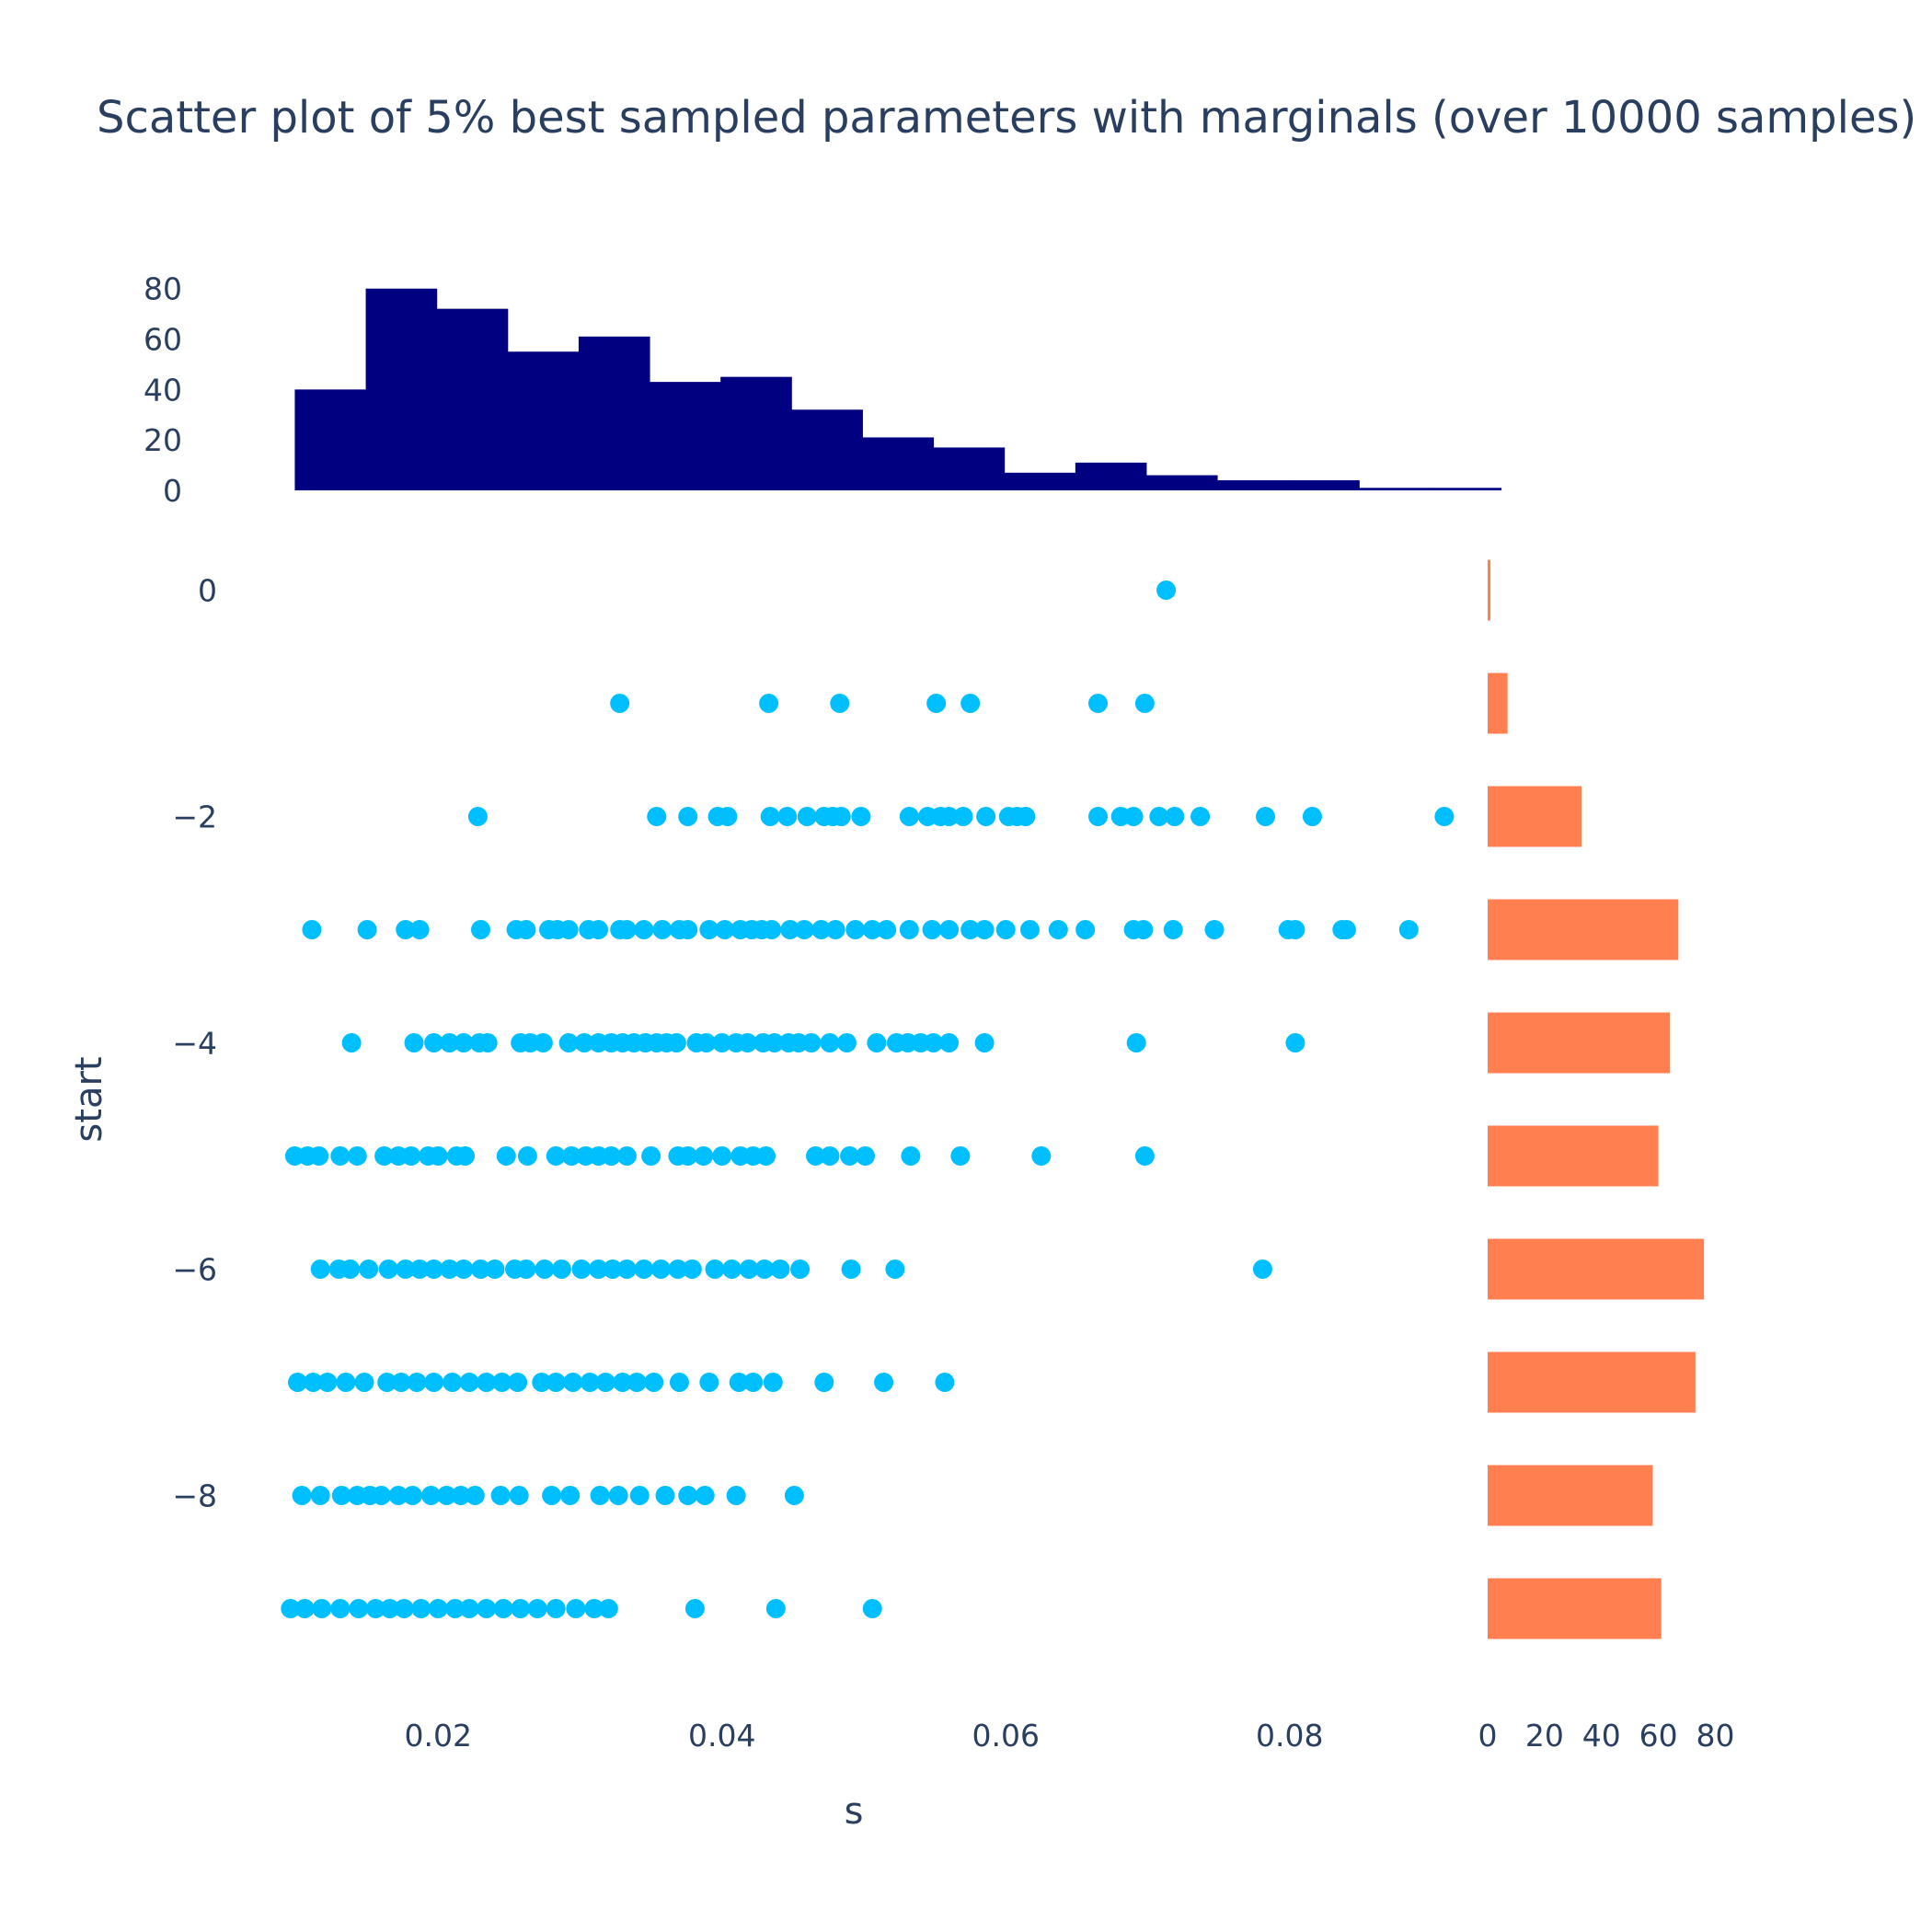  Describe the element at coordinates (194, 1496) in the screenshot. I see `y-tick-label: −8` at that location.